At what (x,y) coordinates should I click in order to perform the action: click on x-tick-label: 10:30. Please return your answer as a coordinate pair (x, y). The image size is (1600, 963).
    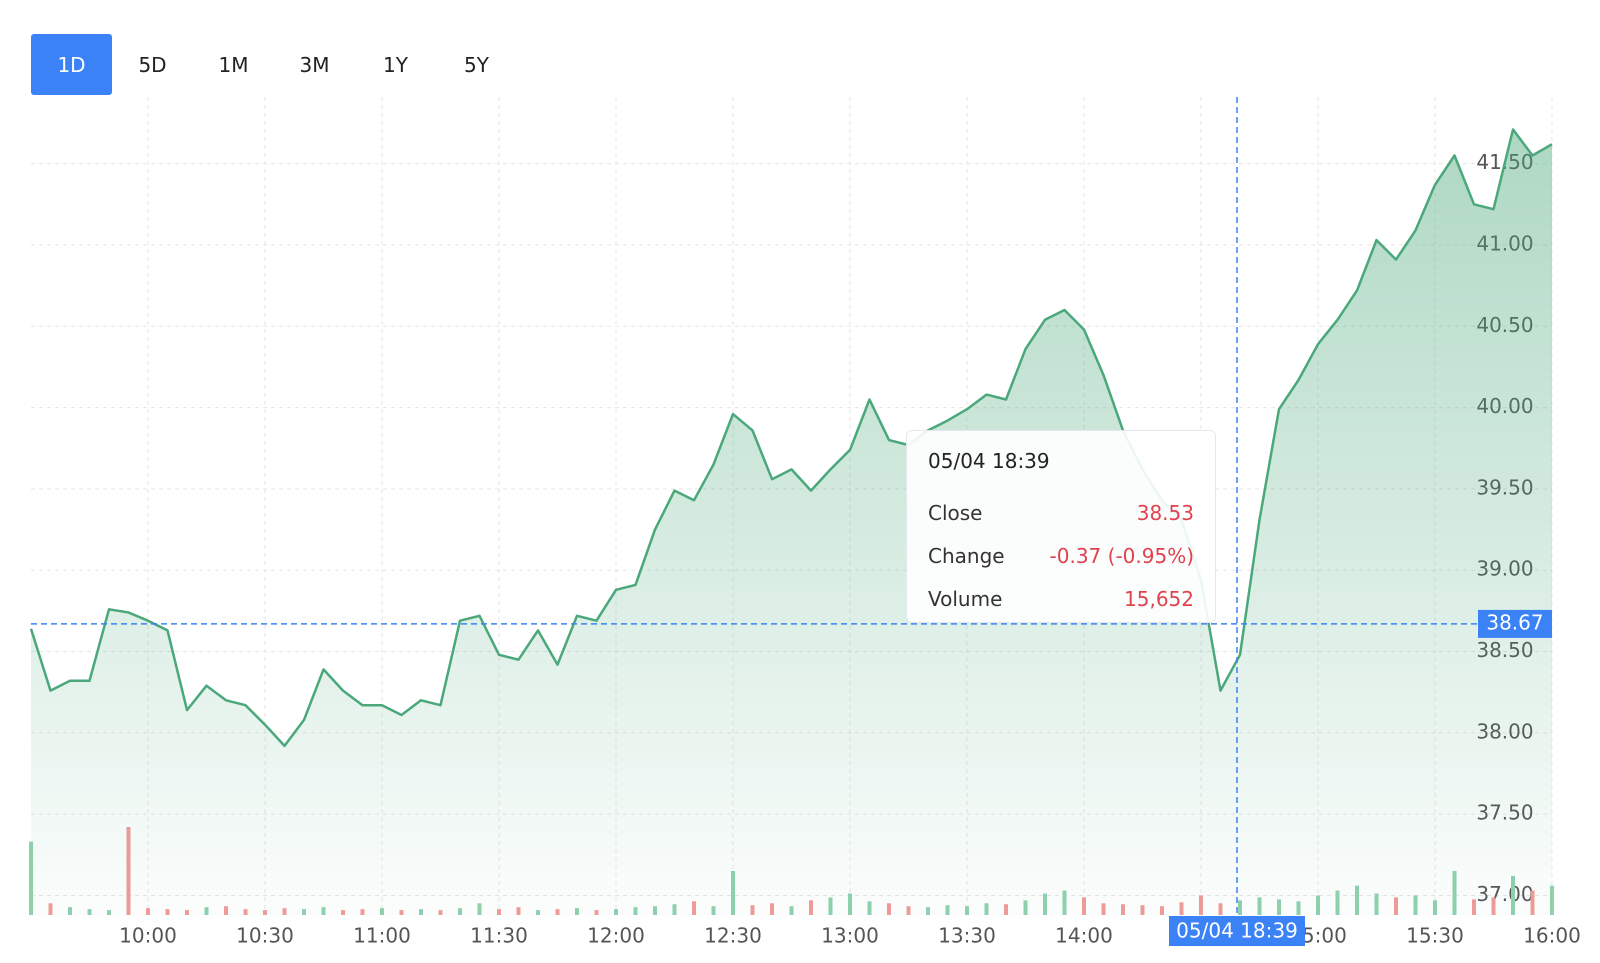
    Looking at the image, I should click on (265, 936).